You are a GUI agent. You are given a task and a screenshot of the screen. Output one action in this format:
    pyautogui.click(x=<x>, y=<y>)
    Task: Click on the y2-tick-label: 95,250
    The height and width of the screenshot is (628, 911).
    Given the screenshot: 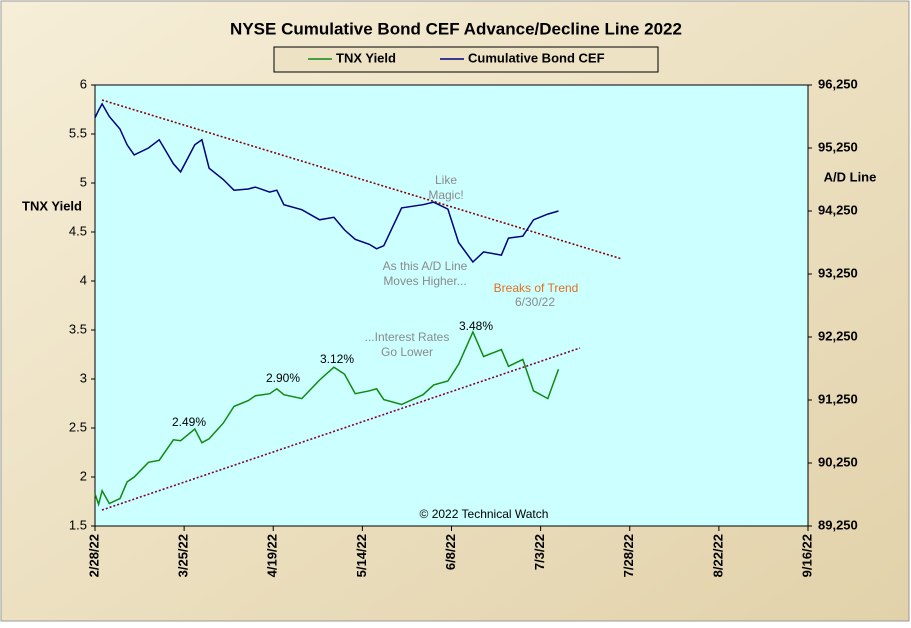 What is the action you would take?
    pyautogui.click(x=838, y=146)
    